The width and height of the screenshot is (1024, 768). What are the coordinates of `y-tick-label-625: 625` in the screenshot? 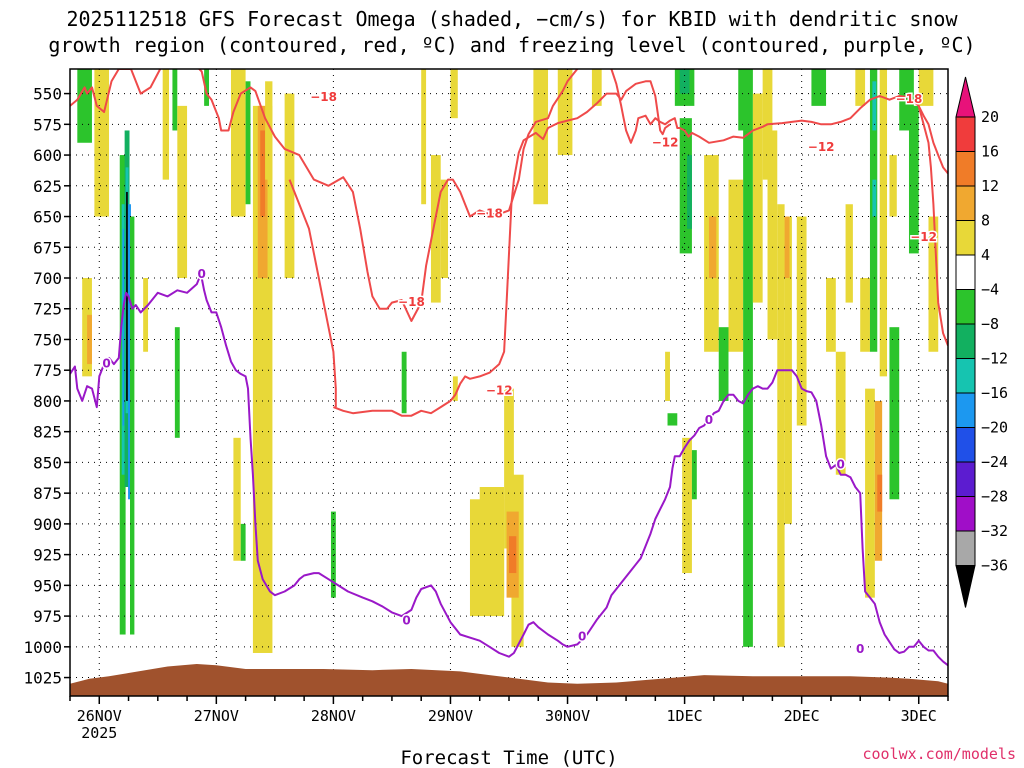 It's located at (47, 186).